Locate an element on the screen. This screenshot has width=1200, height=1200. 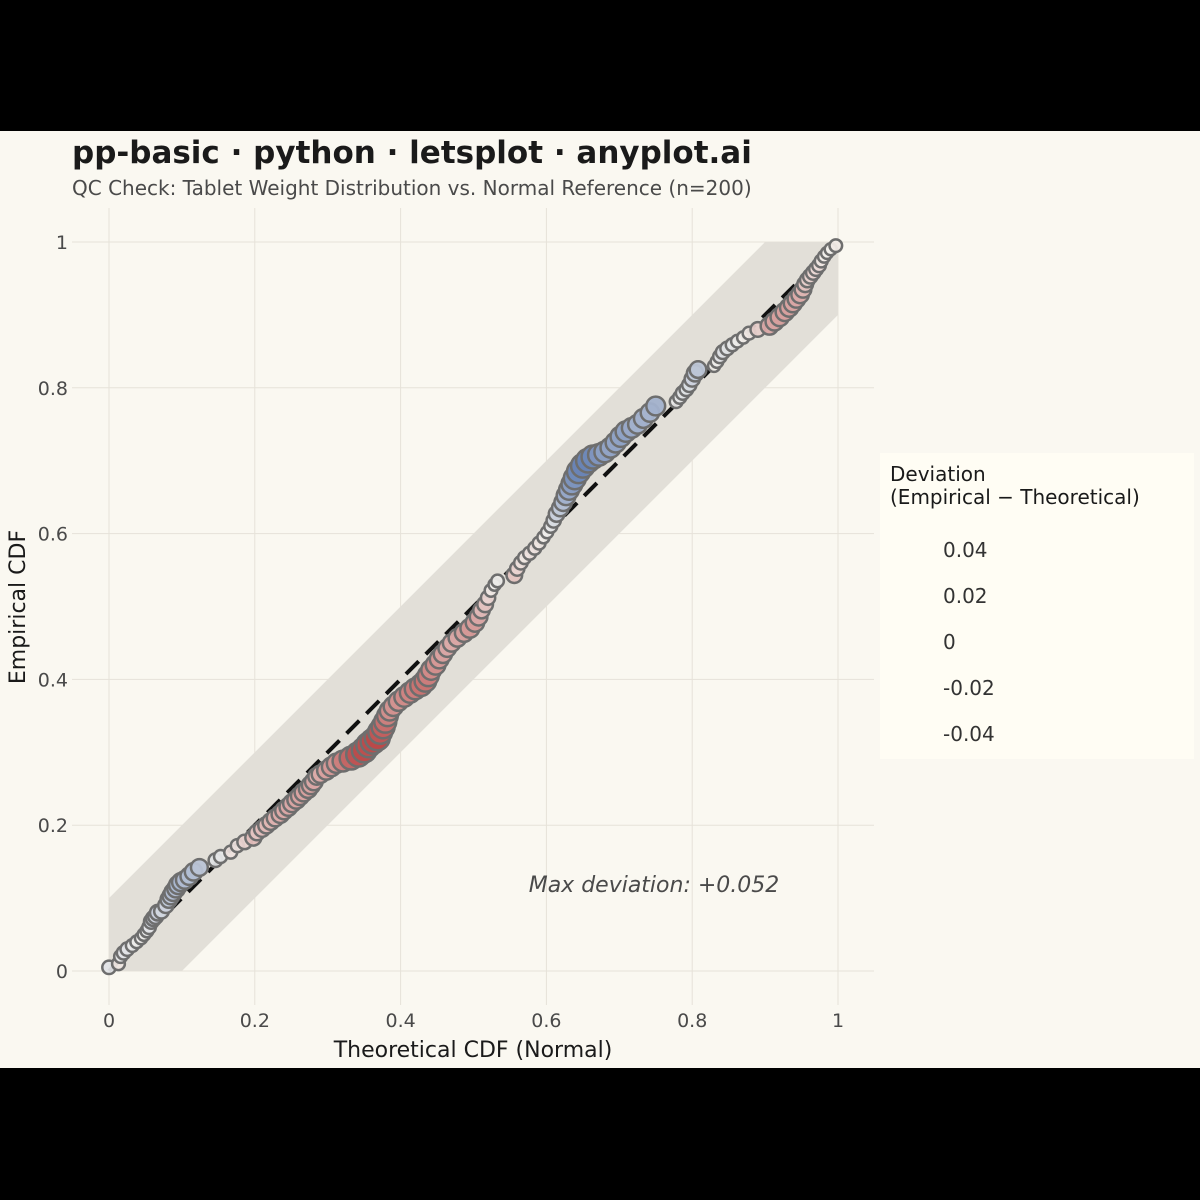
y-tick-label: 0.8 is located at coordinates (53, 389).